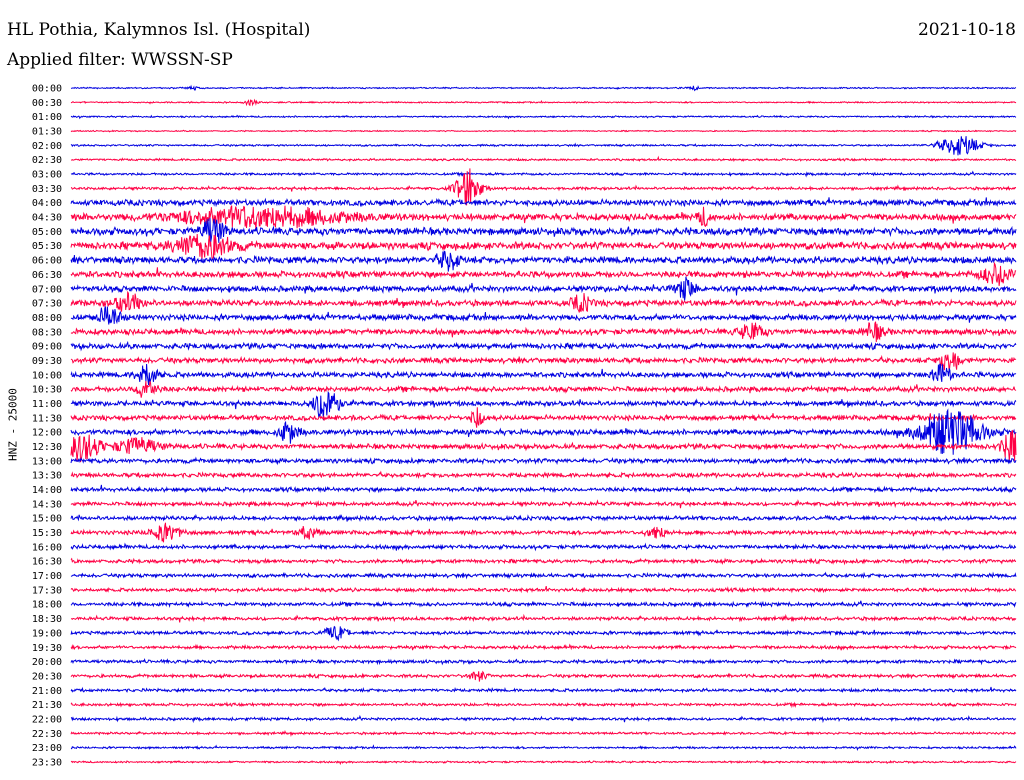 This screenshot has height=780, width=1024. What do you see at coordinates (47, 734) in the screenshot?
I see `row-label: 22:30` at bounding box center [47, 734].